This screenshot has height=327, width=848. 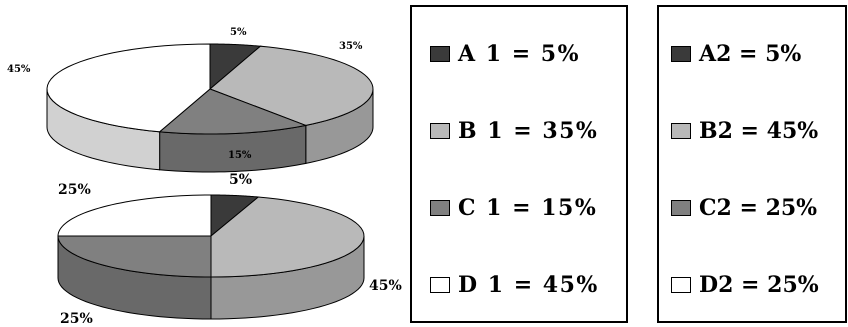 What do you see at coordinates (759, 131) in the screenshot?
I see `legend2-label-b: B2 = 45%` at bounding box center [759, 131].